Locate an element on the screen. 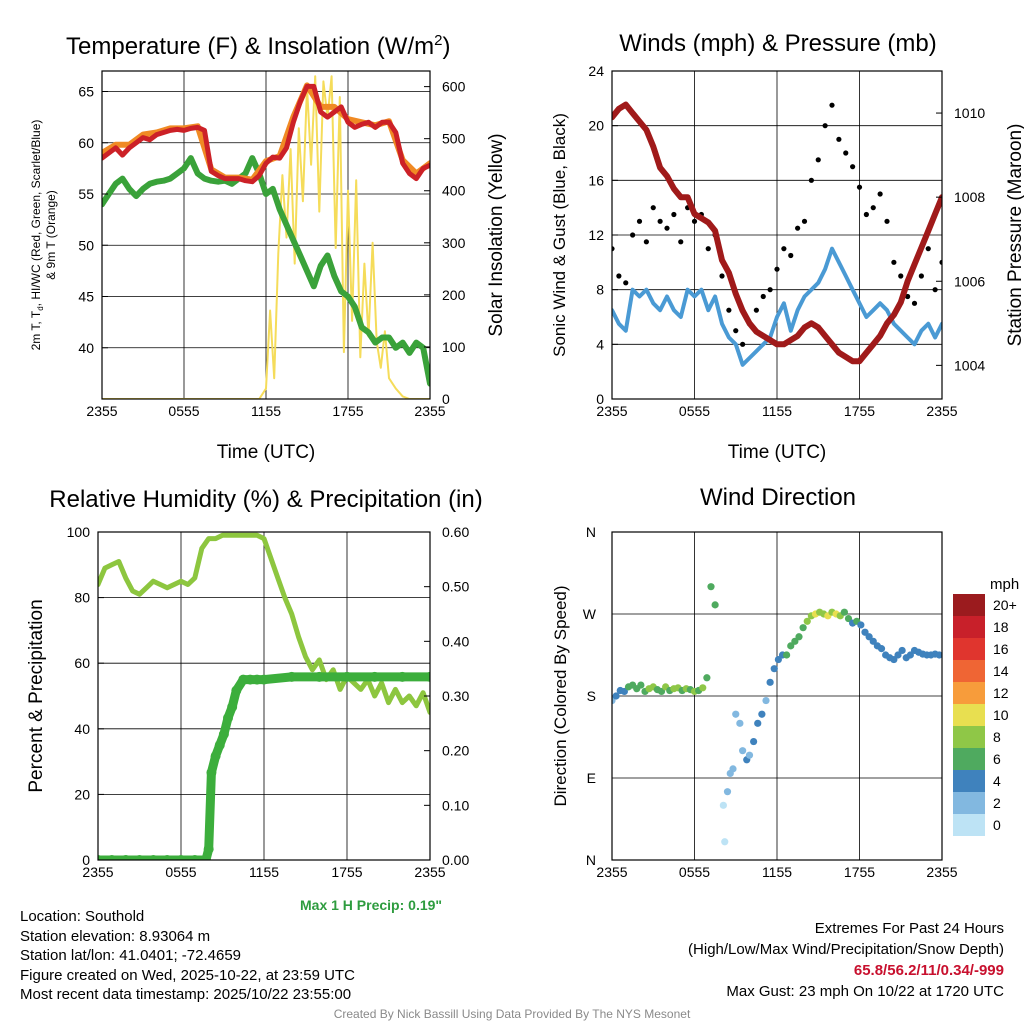  y2-tick-label: 600 is located at coordinates (454, 87).